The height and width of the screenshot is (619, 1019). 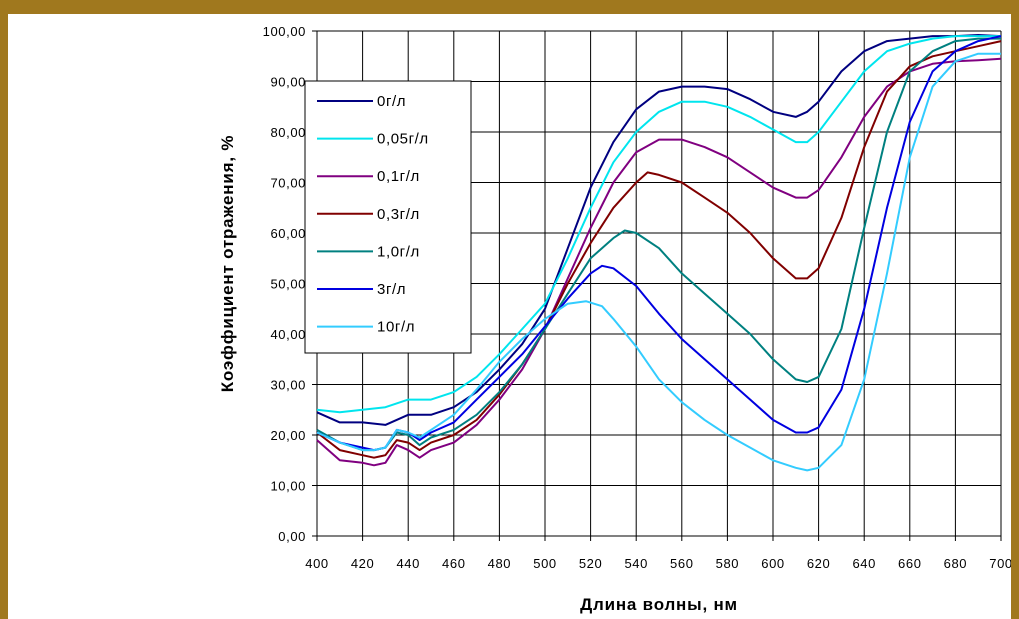 I want to click on x-tick-label: 520, so click(x=591, y=563).